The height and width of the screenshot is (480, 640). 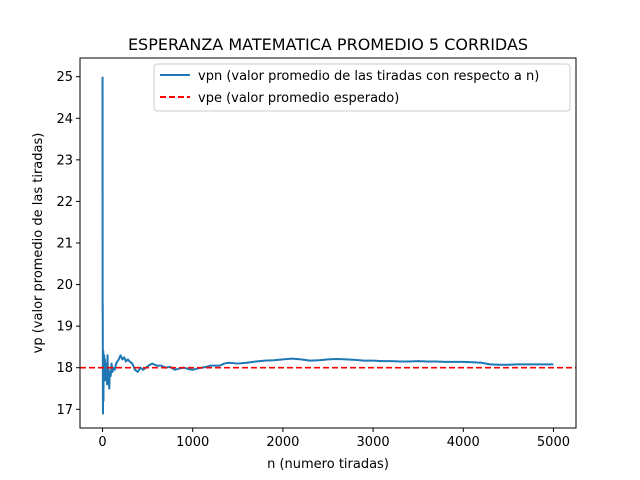 I want to click on y-tick-label: 18, so click(x=64, y=368).